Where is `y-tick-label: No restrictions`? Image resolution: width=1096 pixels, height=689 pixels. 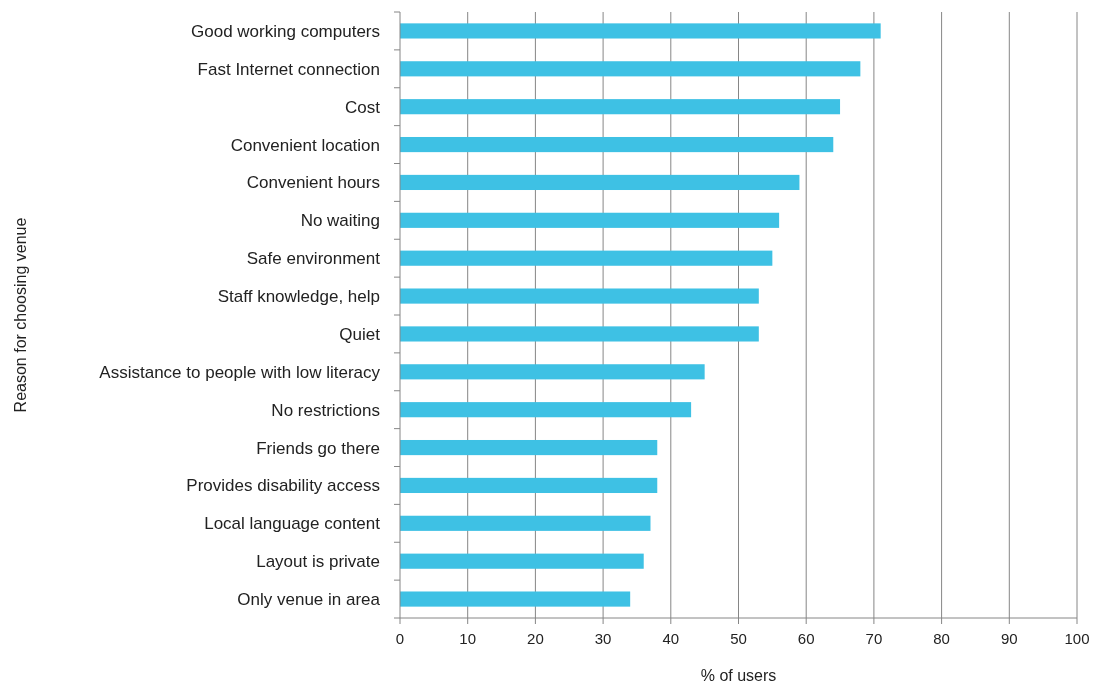
y-tick-label: No restrictions is located at coordinates (325, 410).